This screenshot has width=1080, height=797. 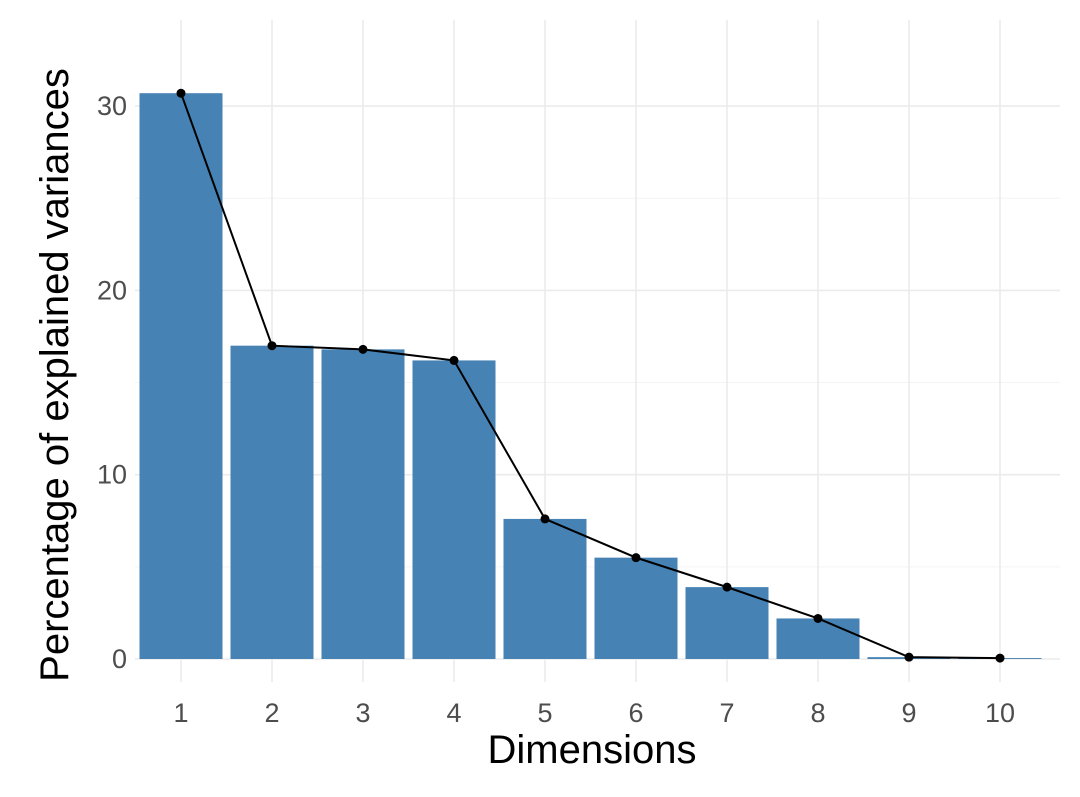 What do you see at coordinates (726, 713) in the screenshot?
I see `x-tick-label: 7` at bounding box center [726, 713].